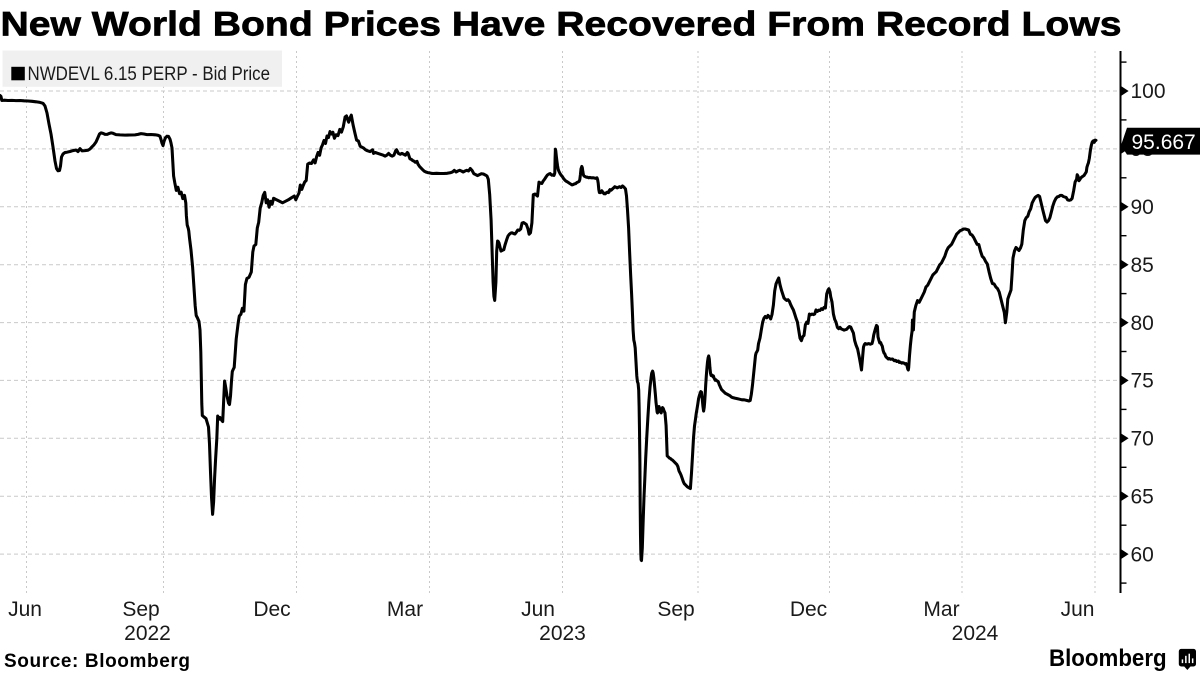 The image size is (1200, 675). Describe the element at coordinates (147, 633) in the screenshot. I see `svg-text: 2022` at that location.